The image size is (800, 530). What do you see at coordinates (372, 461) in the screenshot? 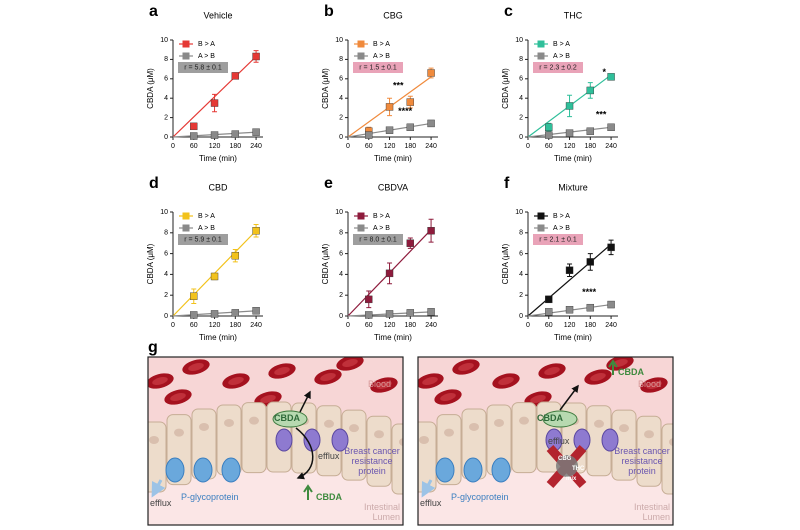
I see `bcrp-label: Breast cancer resistance protein` at bounding box center [372, 461].